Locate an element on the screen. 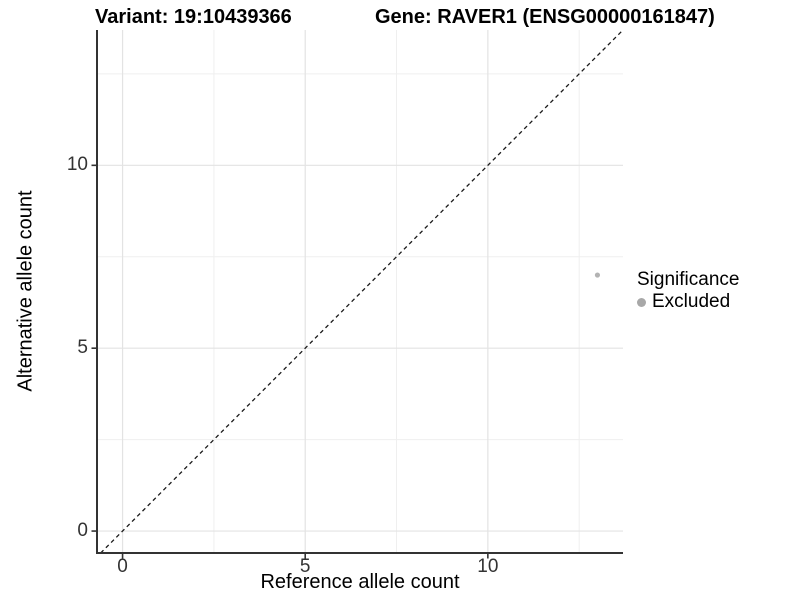 This screenshot has height=600, width=800. x-tick-label: 10 is located at coordinates (488, 566).